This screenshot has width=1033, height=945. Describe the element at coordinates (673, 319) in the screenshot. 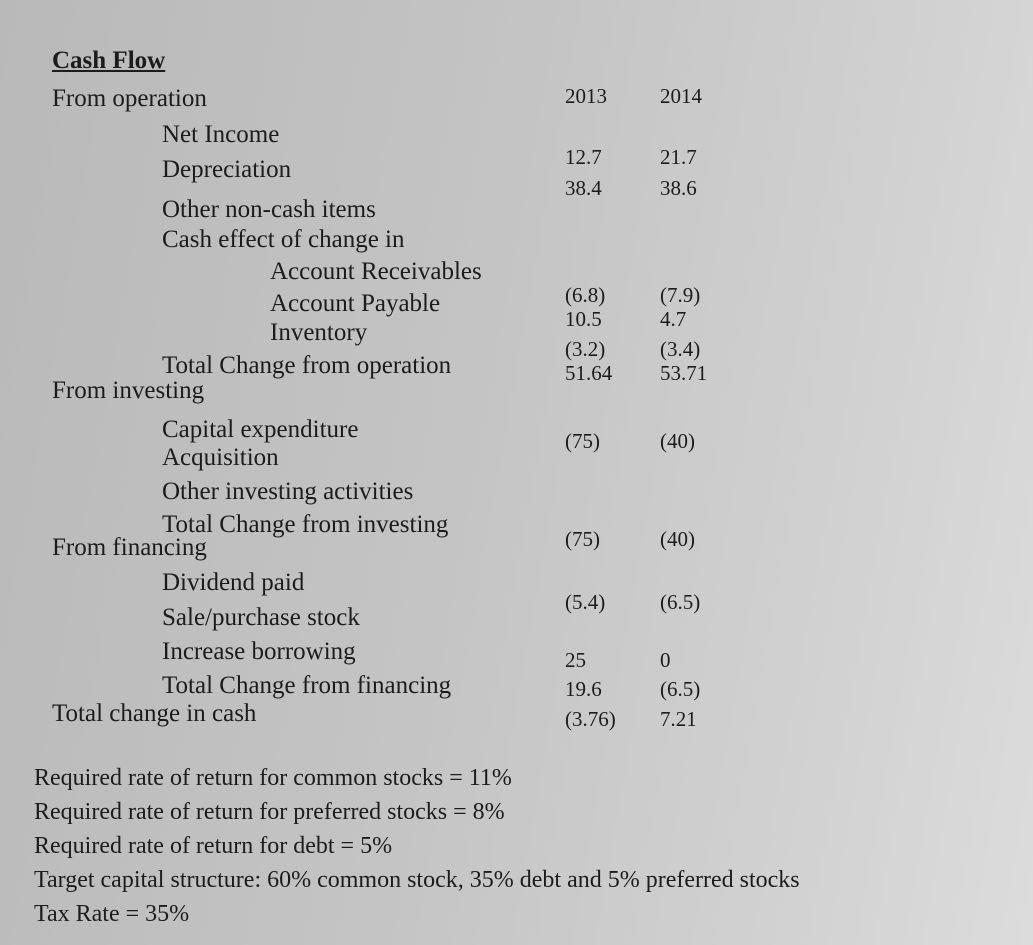

I see `cell-value: 4.7` at that location.